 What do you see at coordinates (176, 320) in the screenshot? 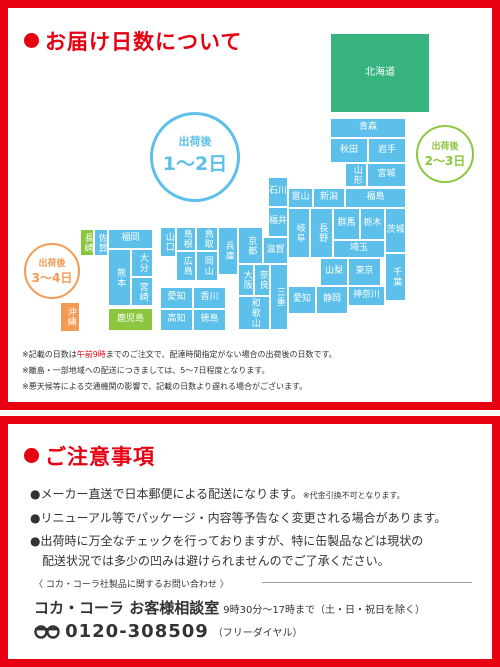
I see `pref-kochi: 高知` at bounding box center [176, 320].